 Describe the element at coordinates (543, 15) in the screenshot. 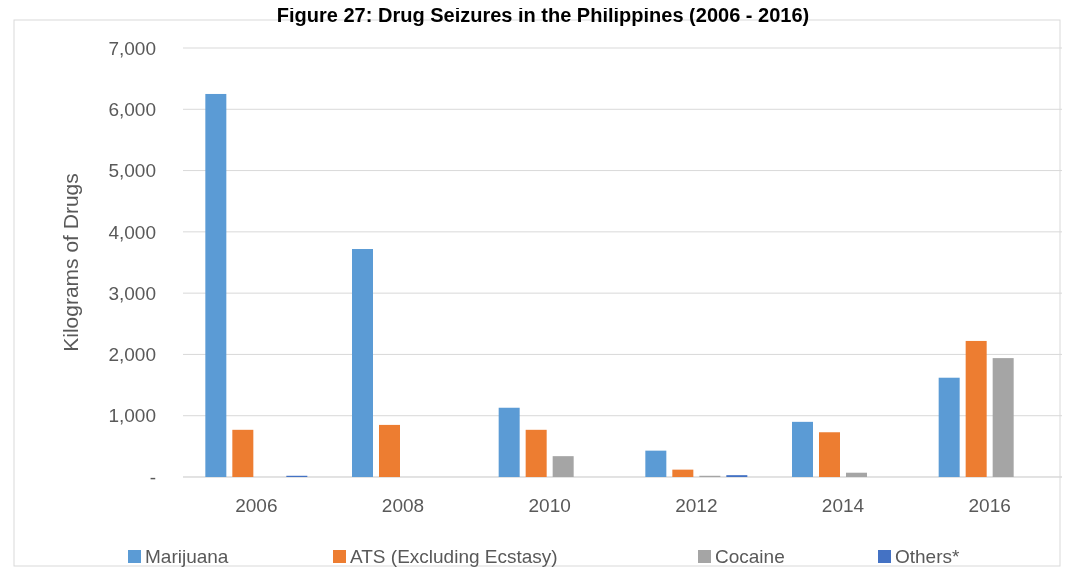

I see `chart-title: Figure 27: Drug Seizures in the Philippines (2006 - 2016)` at that location.